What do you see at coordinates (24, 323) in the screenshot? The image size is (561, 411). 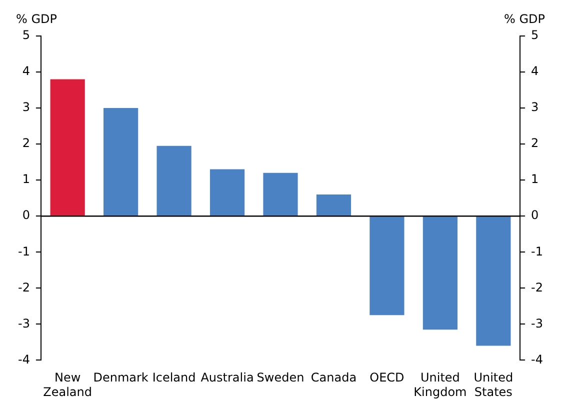 I see `y-tick-label: -3` at bounding box center [24, 323].